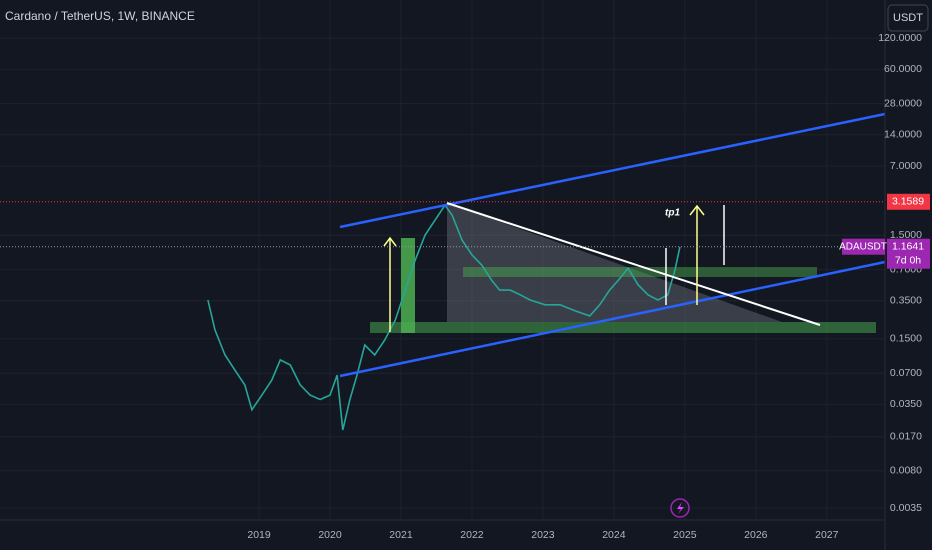 The image size is (932, 550). What do you see at coordinates (543, 535) in the screenshot?
I see `x-tick-label: 2023` at bounding box center [543, 535].